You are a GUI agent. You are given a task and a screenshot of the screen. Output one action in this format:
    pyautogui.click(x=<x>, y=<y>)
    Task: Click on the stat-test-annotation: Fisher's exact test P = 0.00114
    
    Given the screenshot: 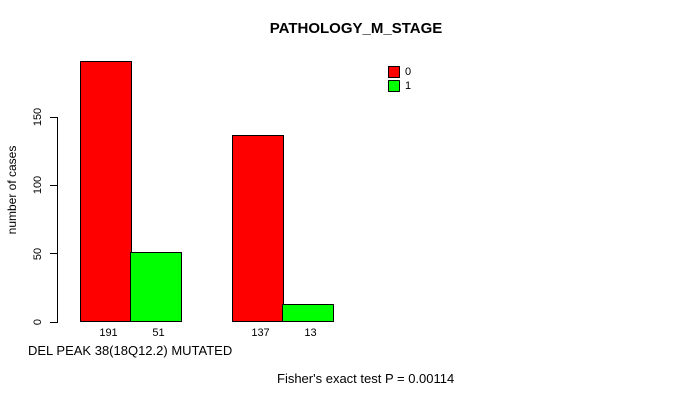 What is the action you would take?
    pyautogui.click(x=366, y=378)
    